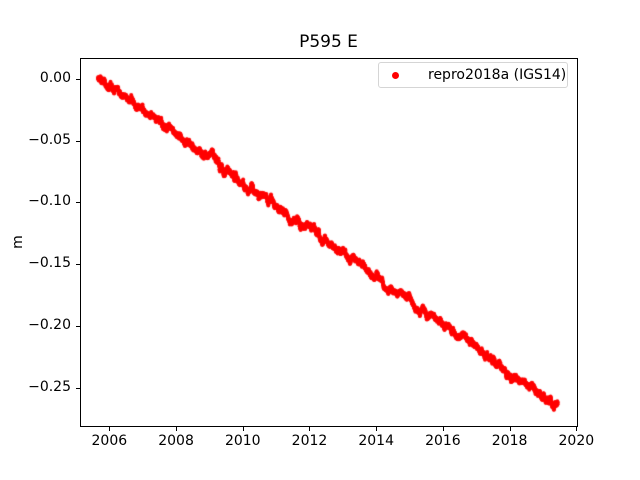 The image size is (640, 480). What do you see at coordinates (376, 441) in the screenshot?
I see `x-tick-label: 2014` at bounding box center [376, 441].